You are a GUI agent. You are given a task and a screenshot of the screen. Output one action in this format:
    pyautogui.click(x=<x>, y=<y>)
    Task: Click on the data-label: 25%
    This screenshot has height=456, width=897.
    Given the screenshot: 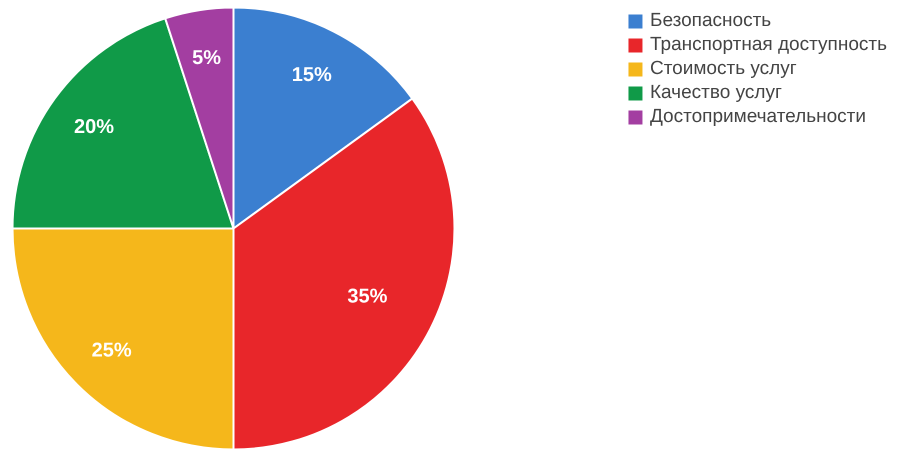 What is the action you would take?
    pyautogui.click(x=112, y=350)
    